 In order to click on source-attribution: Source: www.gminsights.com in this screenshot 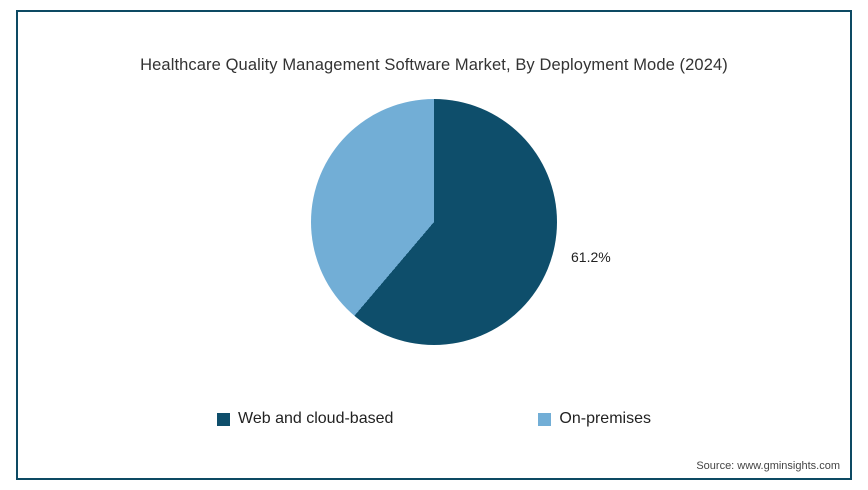, I will do `click(768, 466)`.